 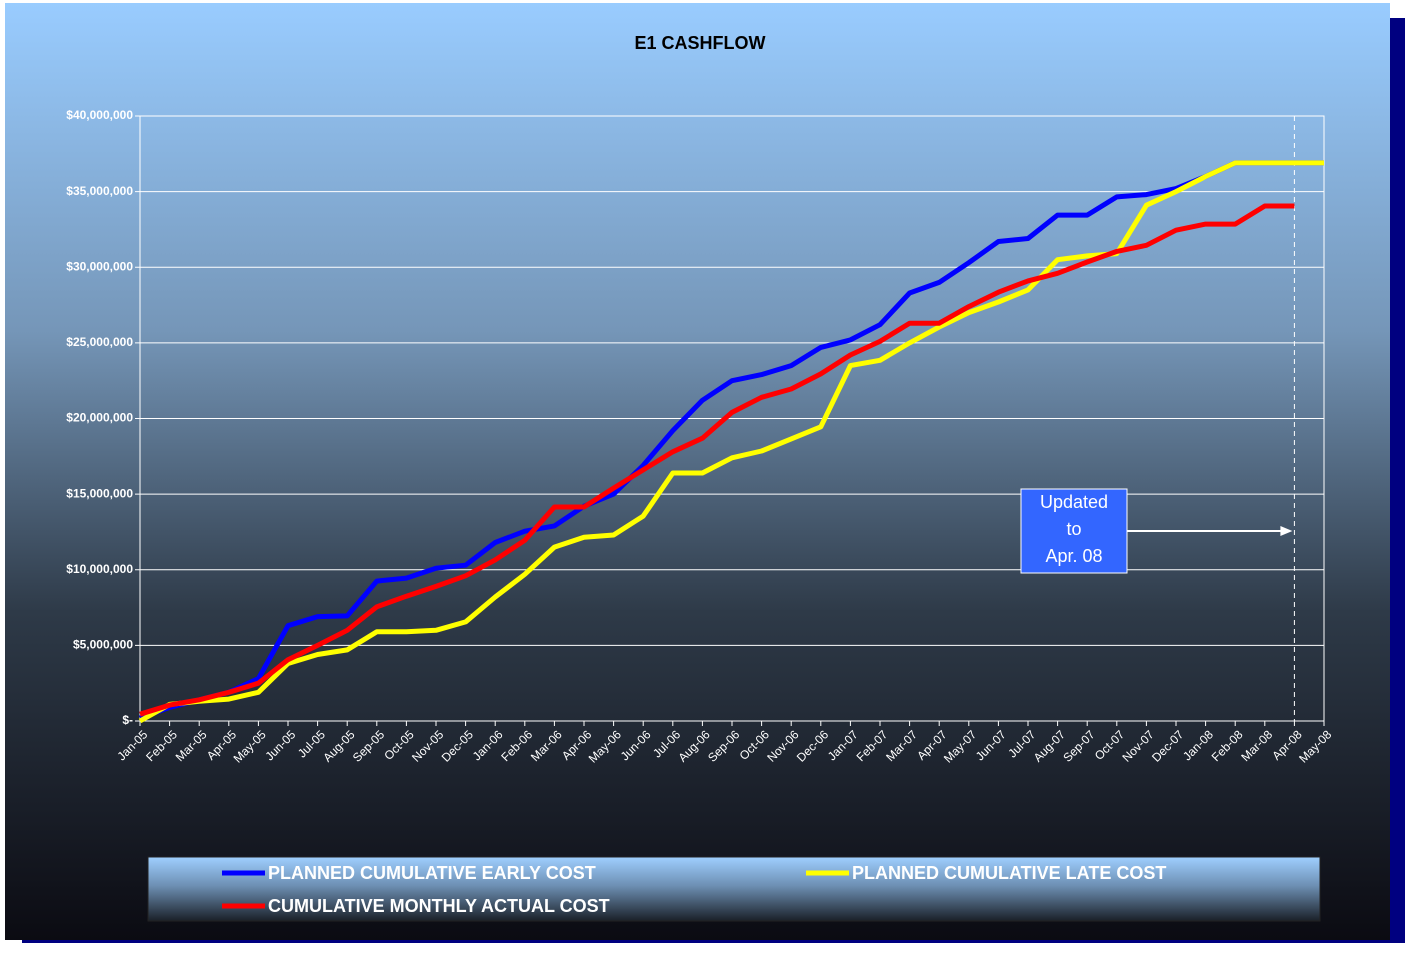 What do you see at coordinates (99, 266) in the screenshot?
I see `y-tick-label: $30,000,000` at bounding box center [99, 266].